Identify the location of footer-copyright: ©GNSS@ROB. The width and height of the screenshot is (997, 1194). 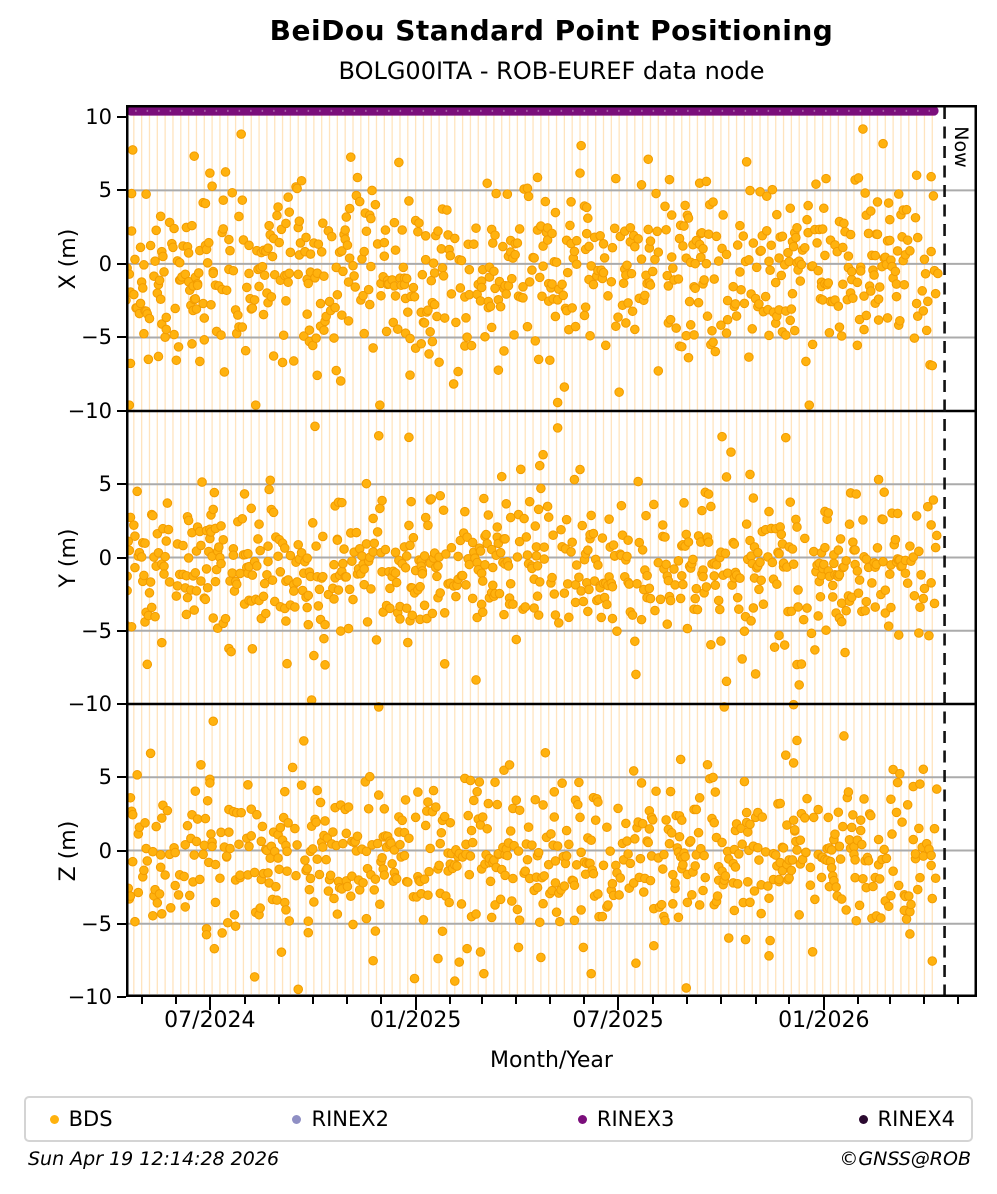
(905, 1159).